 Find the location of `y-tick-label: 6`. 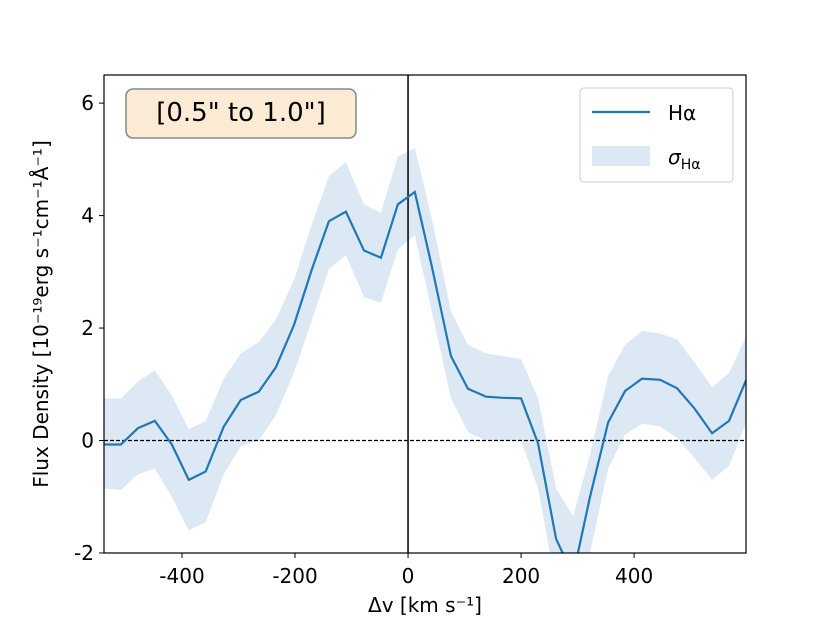

y-tick-label: 6 is located at coordinates (87, 103).